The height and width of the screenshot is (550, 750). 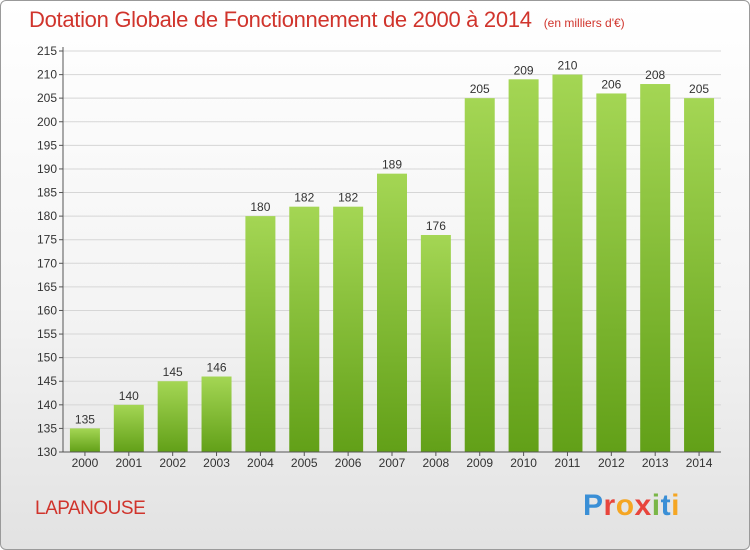 I want to click on bar-2000, so click(x=84, y=440).